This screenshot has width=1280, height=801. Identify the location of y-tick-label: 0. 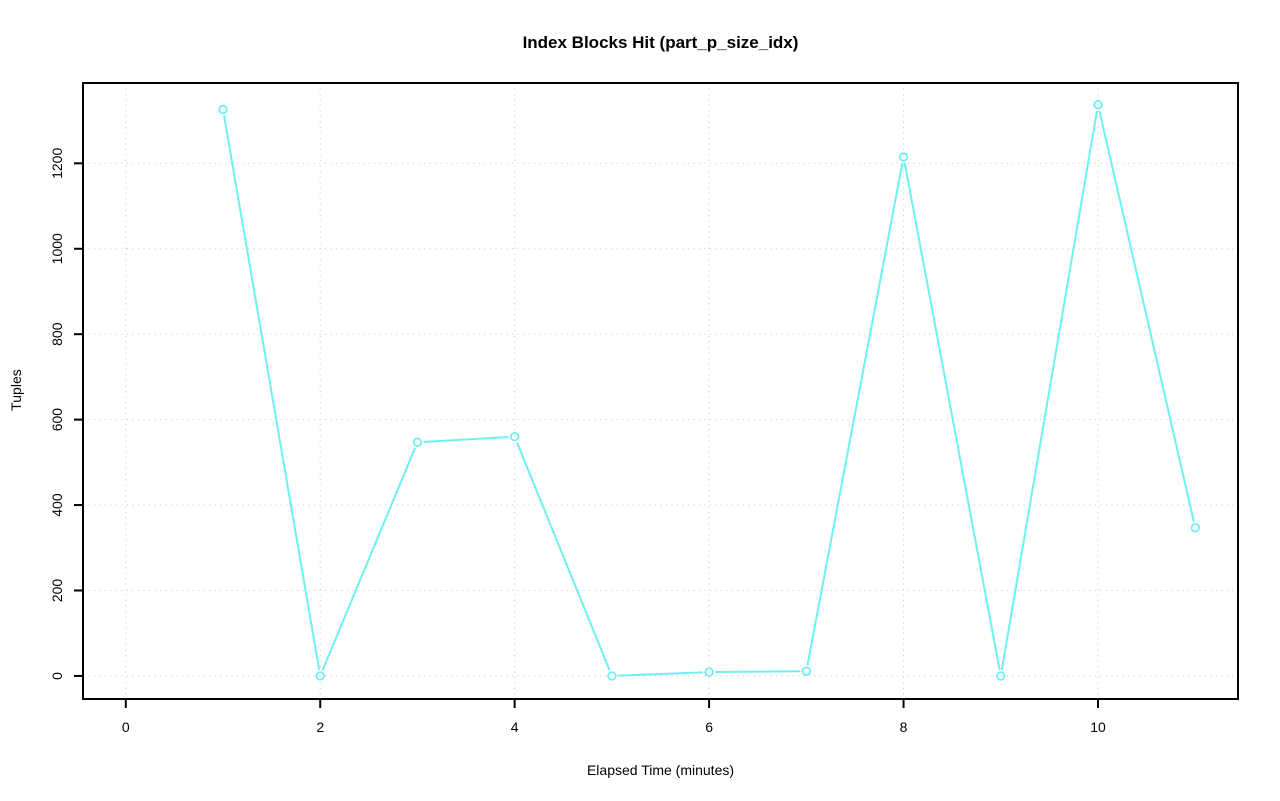
(57, 676).